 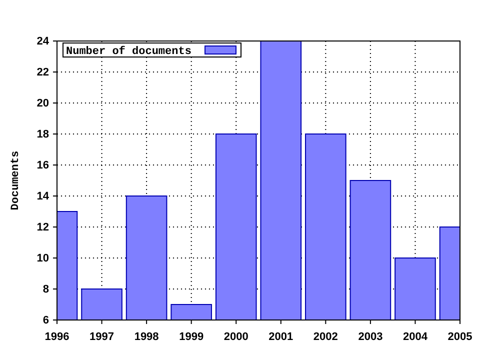 I want to click on y-tick-label: 10, so click(x=42, y=258).